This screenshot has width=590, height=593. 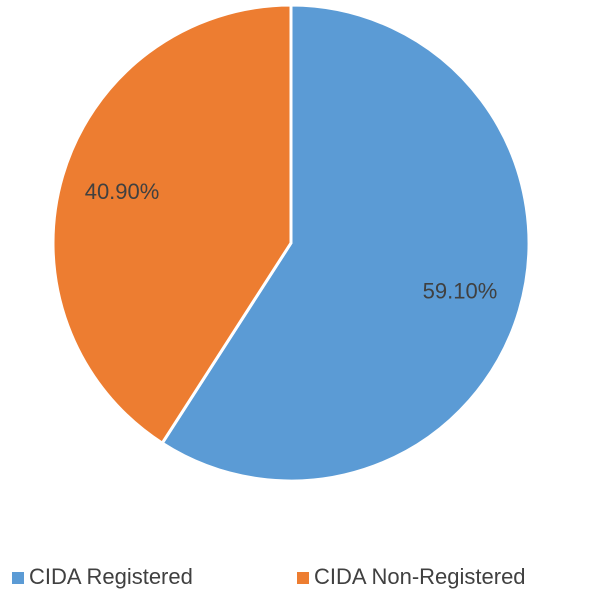 What do you see at coordinates (111, 576) in the screenshot?
I see `legend-label: CIDA Registered` at bounding box center [111, 576].